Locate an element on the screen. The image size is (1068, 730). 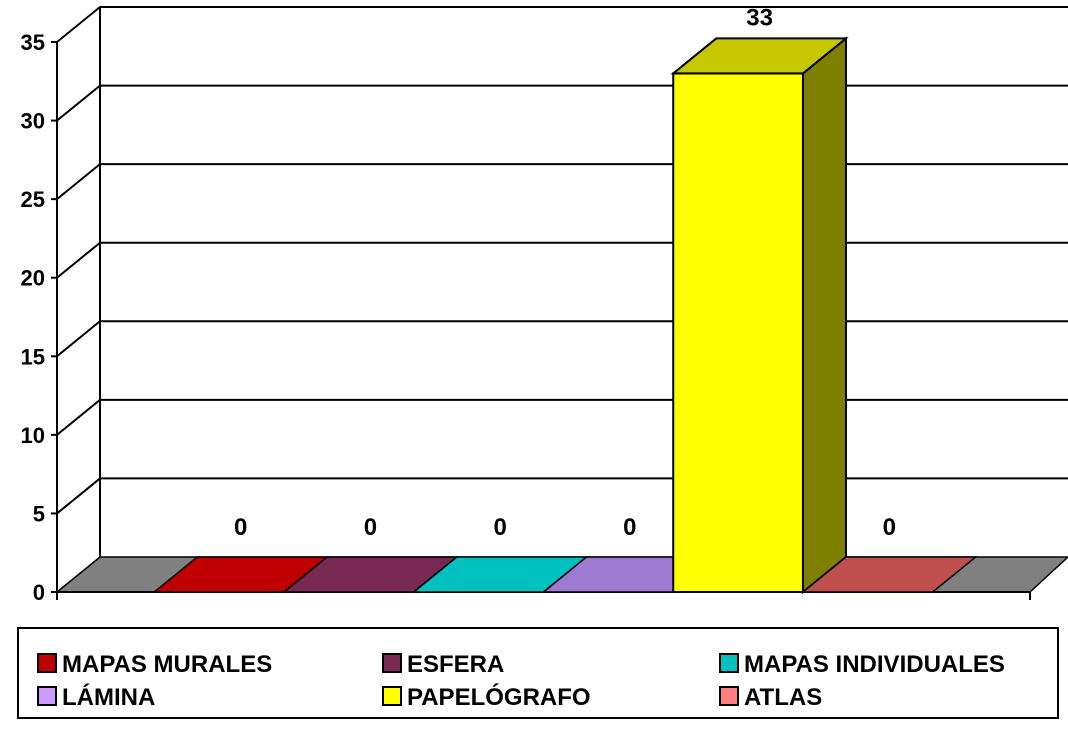
legend-box is located at coordinates (538, 673).